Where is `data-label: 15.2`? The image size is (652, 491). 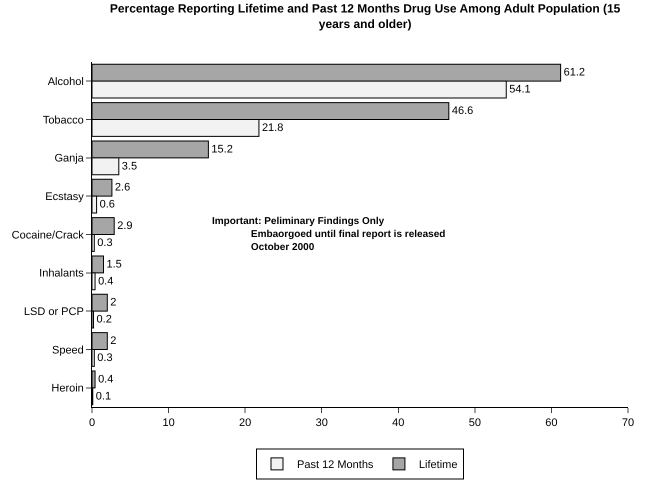
data-label: 15.2 is located at coordinates (222, 149).